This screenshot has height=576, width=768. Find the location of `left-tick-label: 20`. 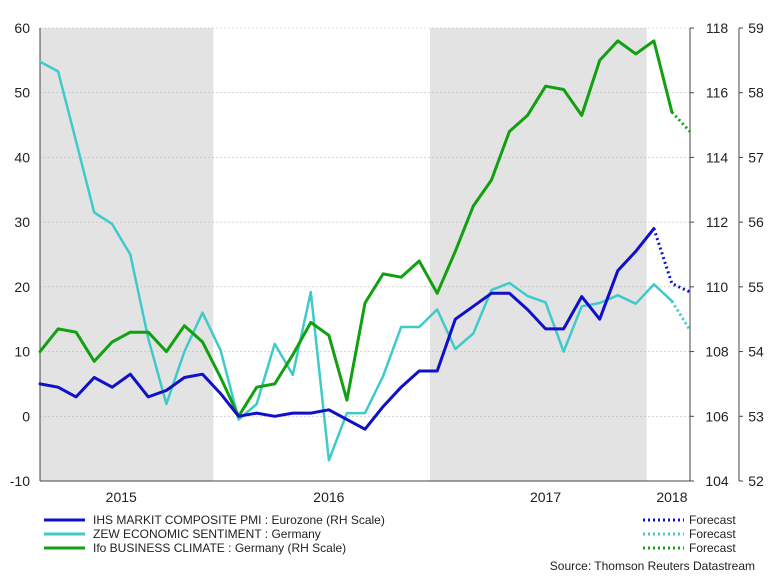

left-tick-label: 20 is located at coordinates (22, 287).